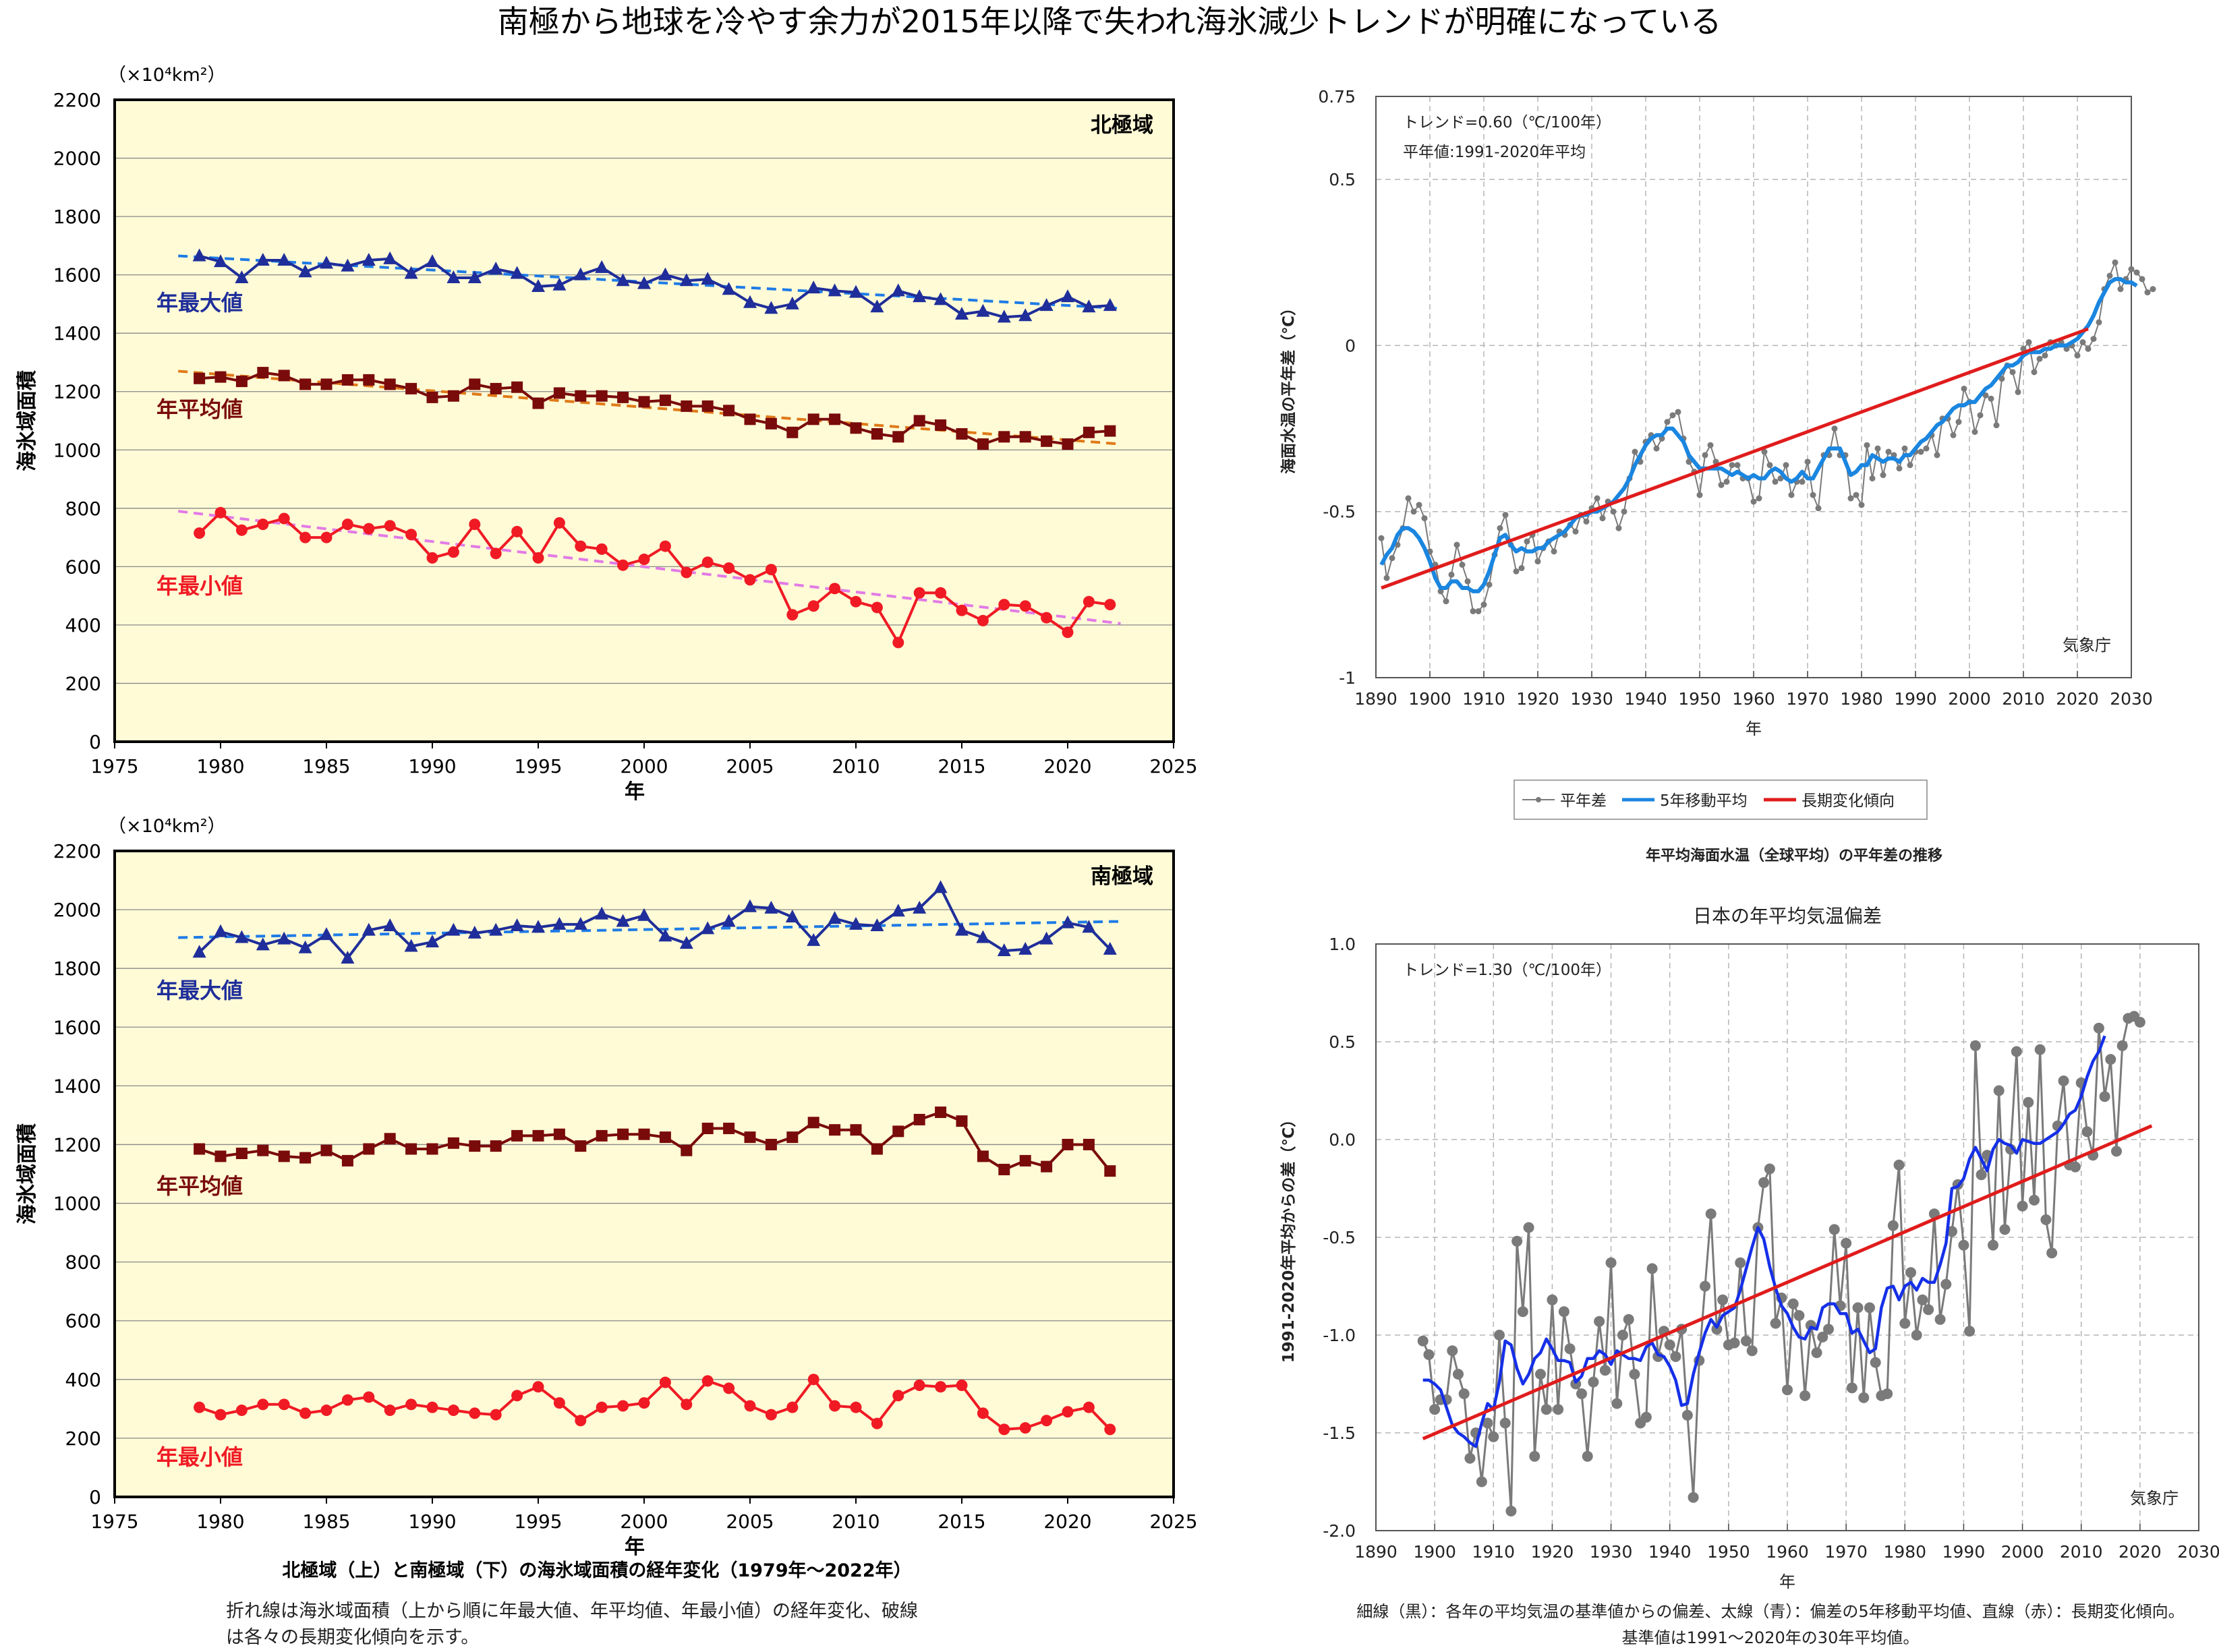 This screenshot has height=1652, width=2219. Describe the element at coordinates (572, 1611) in the screenshot. I see `sea-ice-note-line-1: 折れ線は海氷域面積（上から順に年最大値、年平均値、年最小値）の経年変化、破線` at that location.